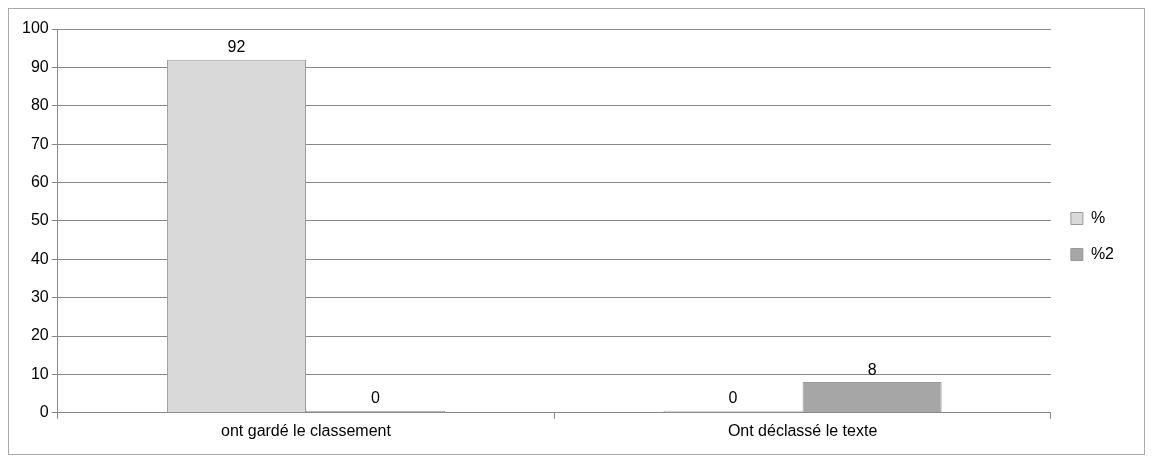  Describe the element at coordinates (39, 220) in the screenshot. I see `y-tick-label: 50` at that location.